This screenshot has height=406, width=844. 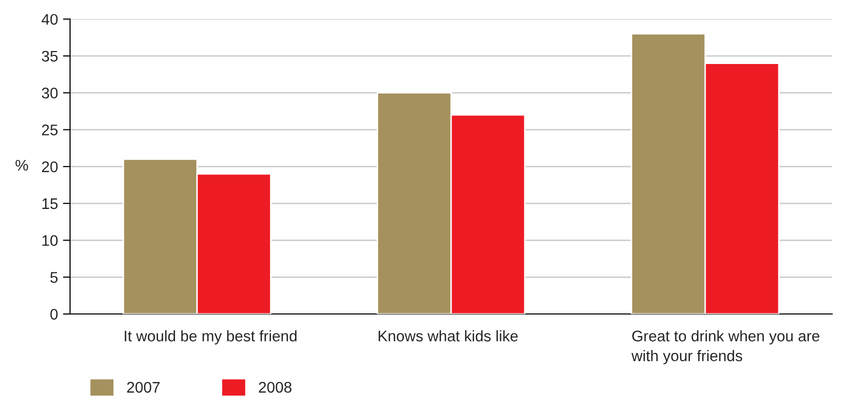 What do you see at coordinates (50, 56) in the screenshot?
I see `y-tick-label: 35` at bounding box center [50, 56].